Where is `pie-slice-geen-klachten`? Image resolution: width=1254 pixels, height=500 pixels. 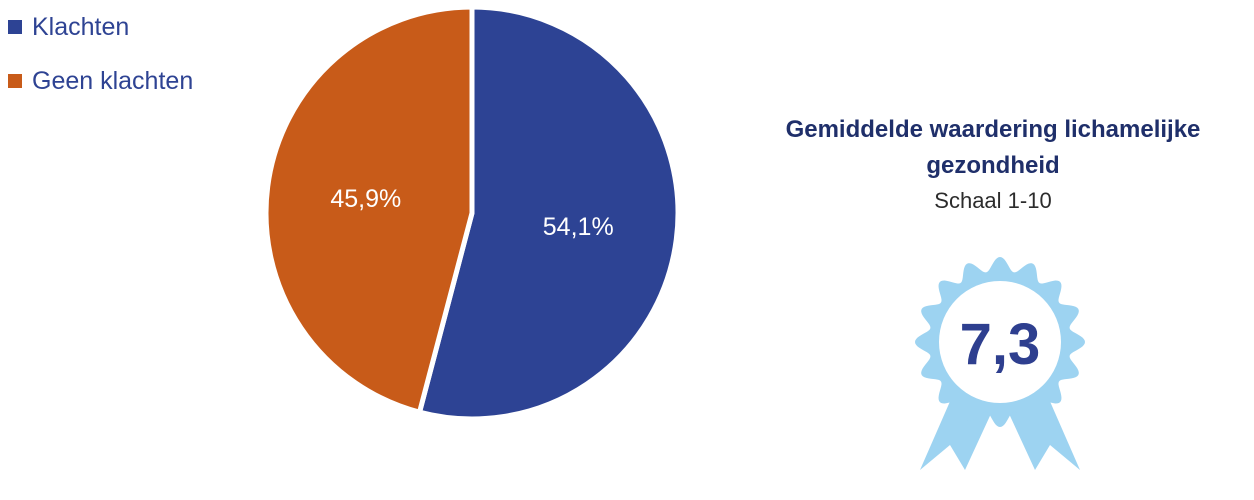 pie-slice-geen-klachten is located at coordinates (369, 209).